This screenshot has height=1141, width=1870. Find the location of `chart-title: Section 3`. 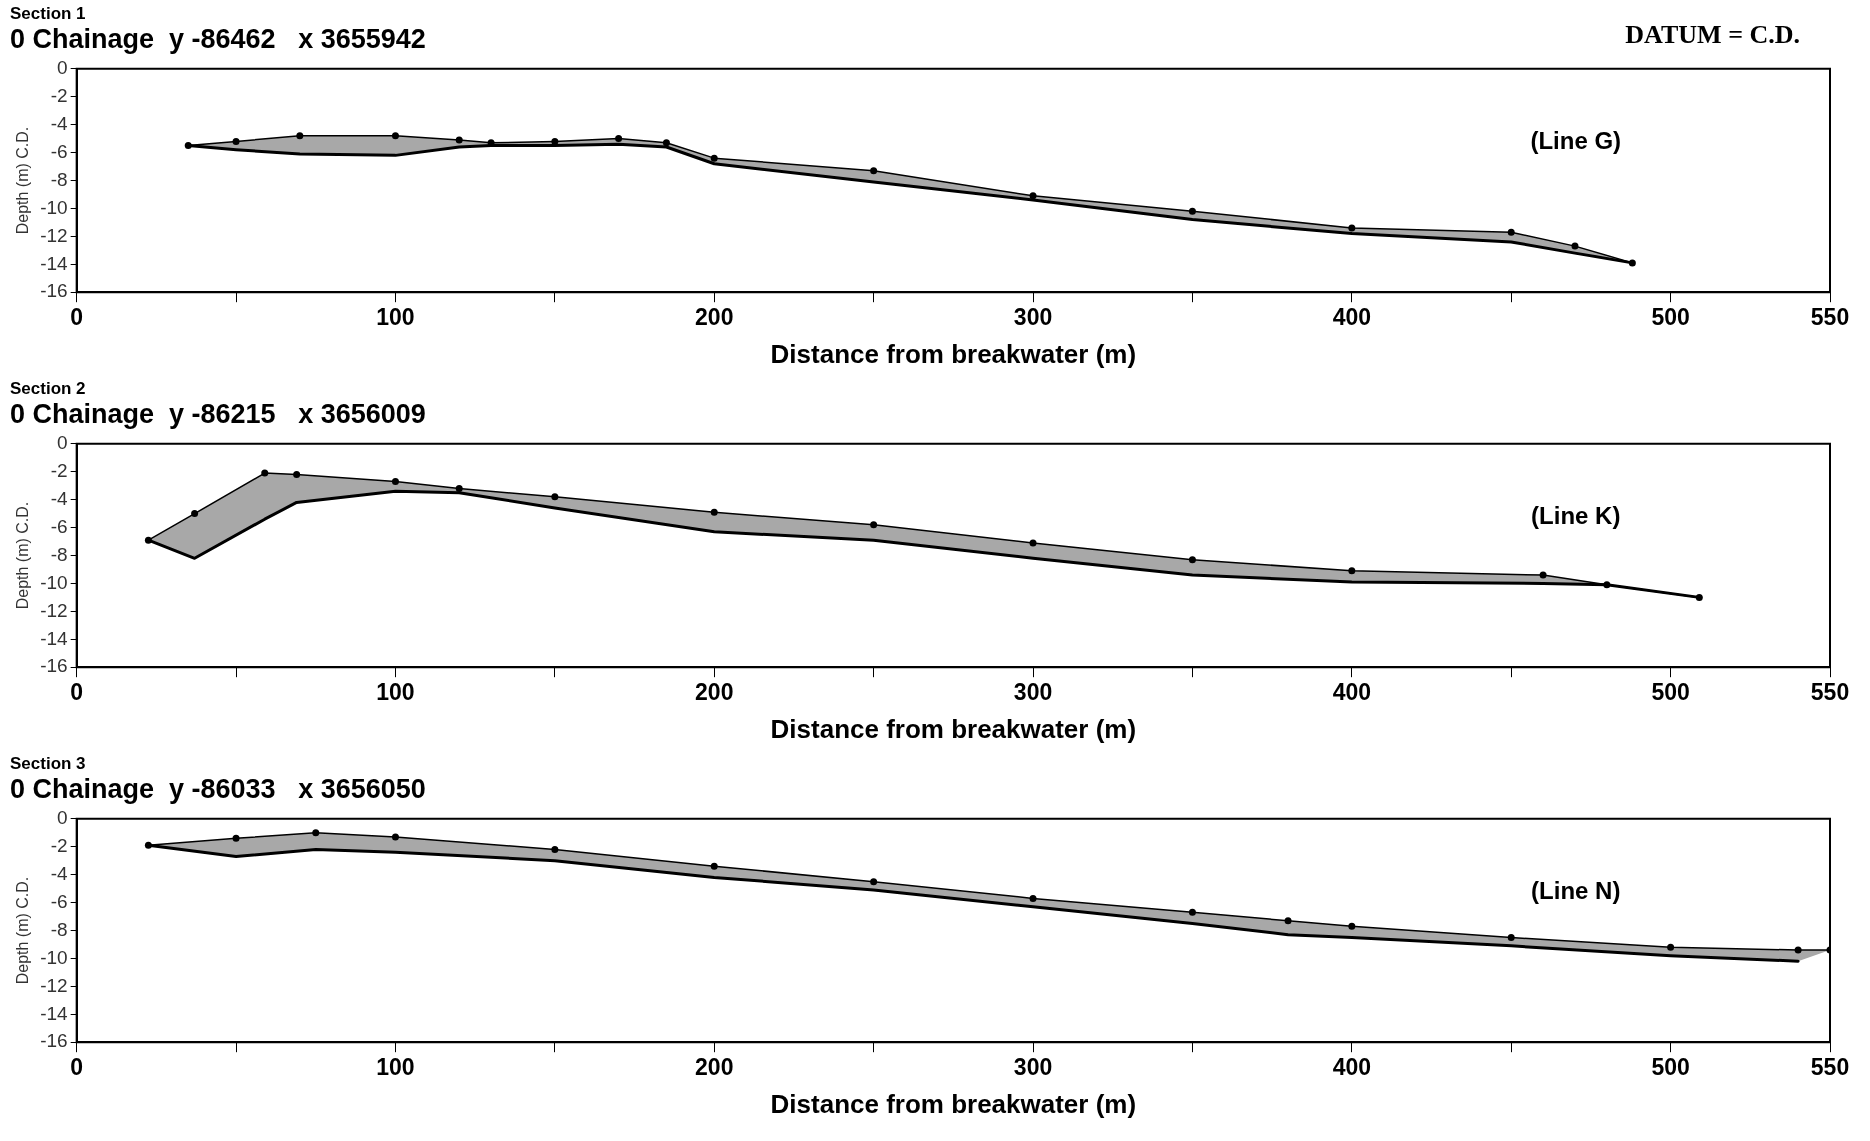

chart-title: Section 3 is located at coordinates (48, 763).